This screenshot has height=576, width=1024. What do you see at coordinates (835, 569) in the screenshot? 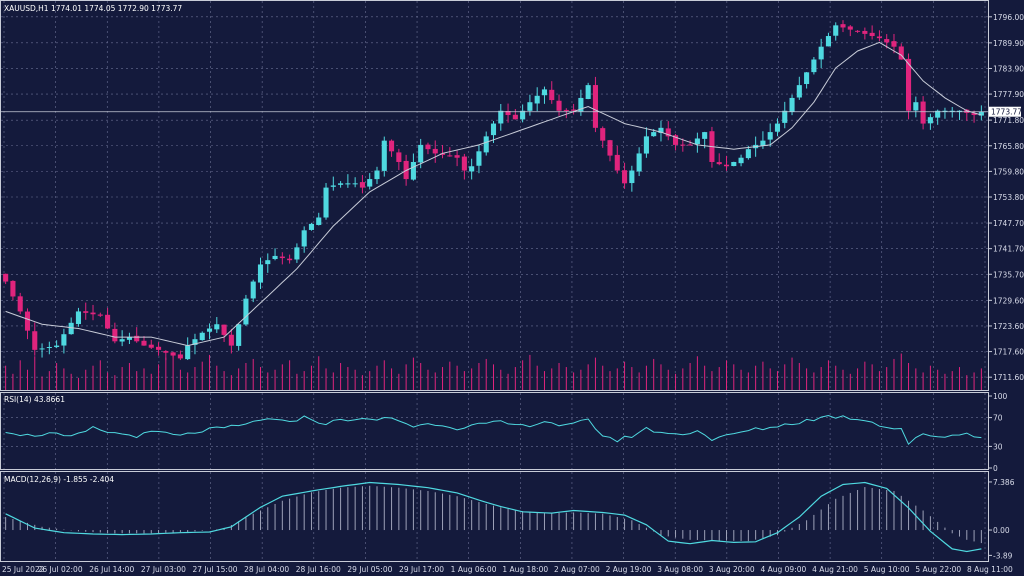
I see `time-tick-label: 4 Aug 21:00` at bounding box center [835, 569].